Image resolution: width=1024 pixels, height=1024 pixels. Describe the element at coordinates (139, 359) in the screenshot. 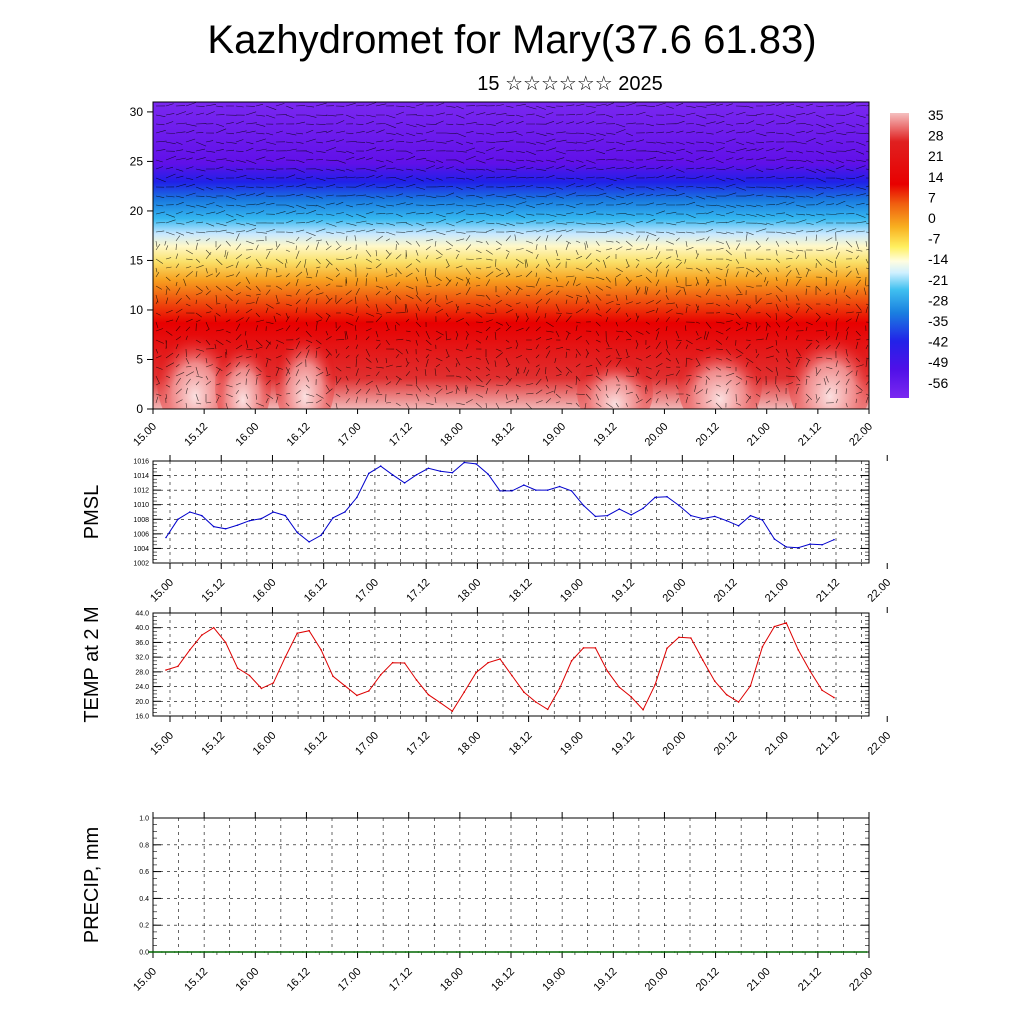

I see `heatmap-y-tick-label: 5` at that location.